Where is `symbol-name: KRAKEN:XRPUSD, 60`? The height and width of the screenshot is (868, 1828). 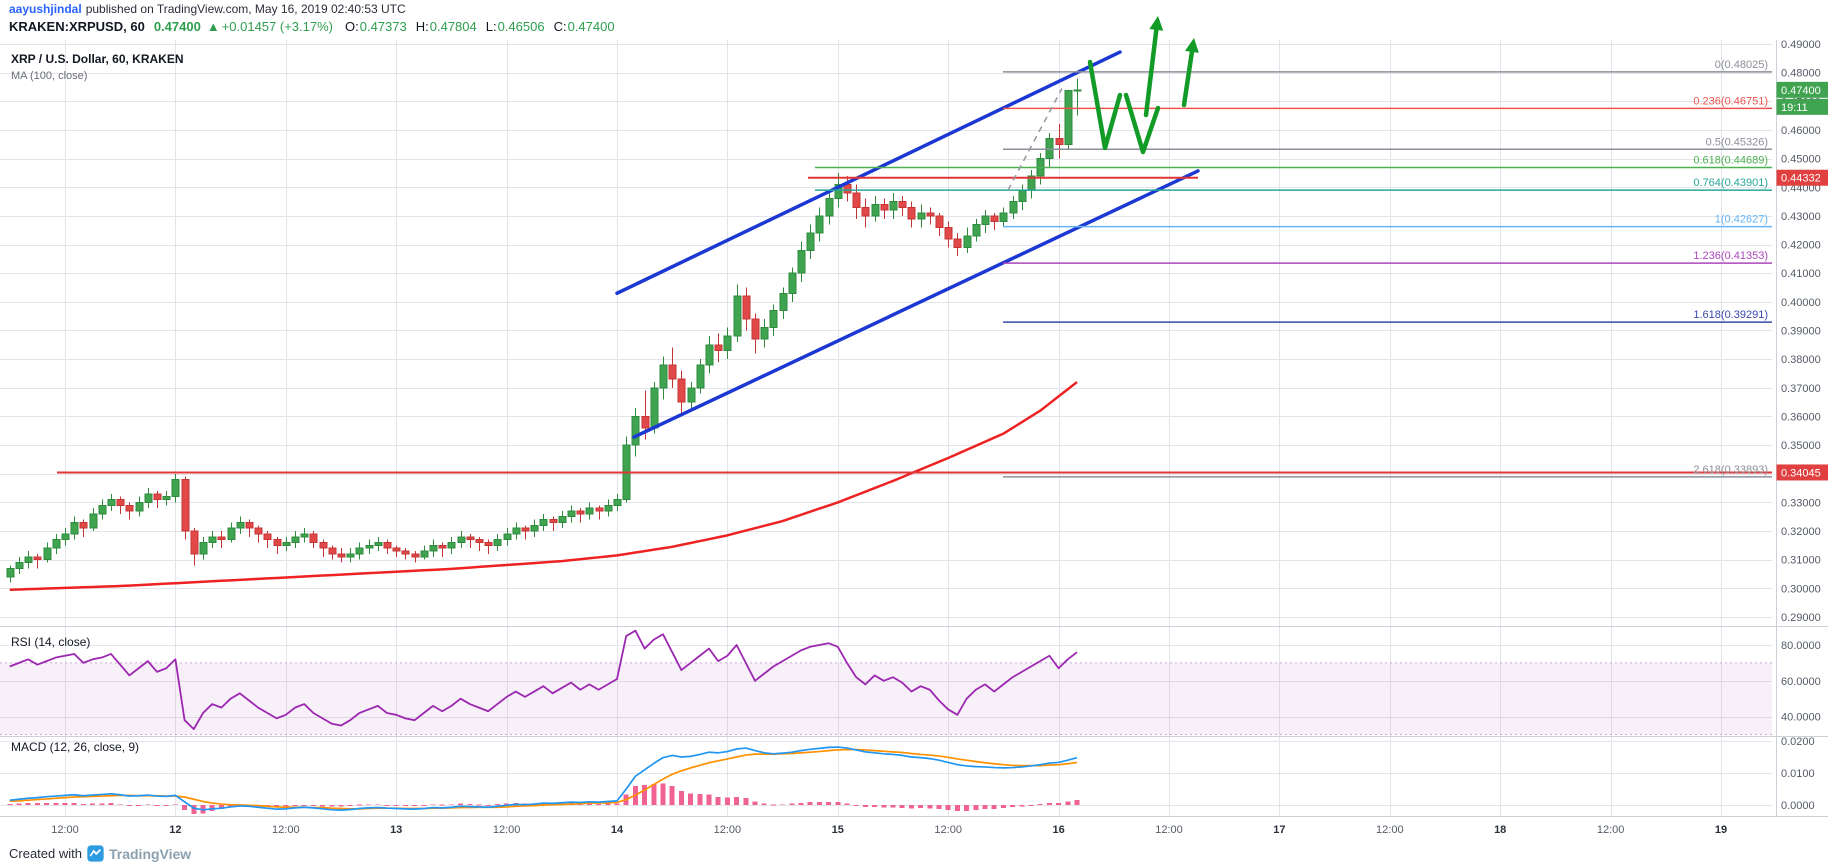
symbol-name: KRAKEN:XRPUSD, 60 is located at coordinates (77, 26).